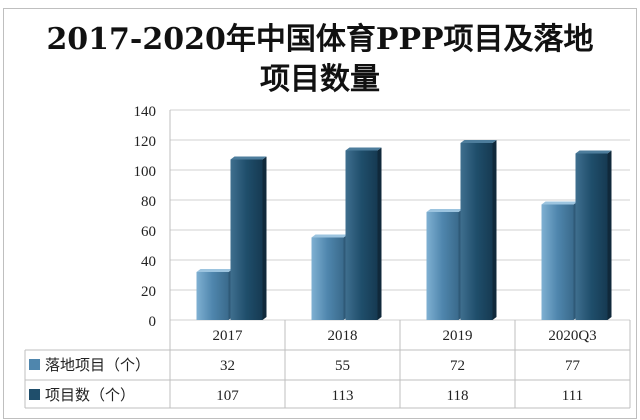 This screenshot has height=420, width=640. Describe the element at coordinates (476, 231) in the screenshot. I see `bar-total-2019` at that location.